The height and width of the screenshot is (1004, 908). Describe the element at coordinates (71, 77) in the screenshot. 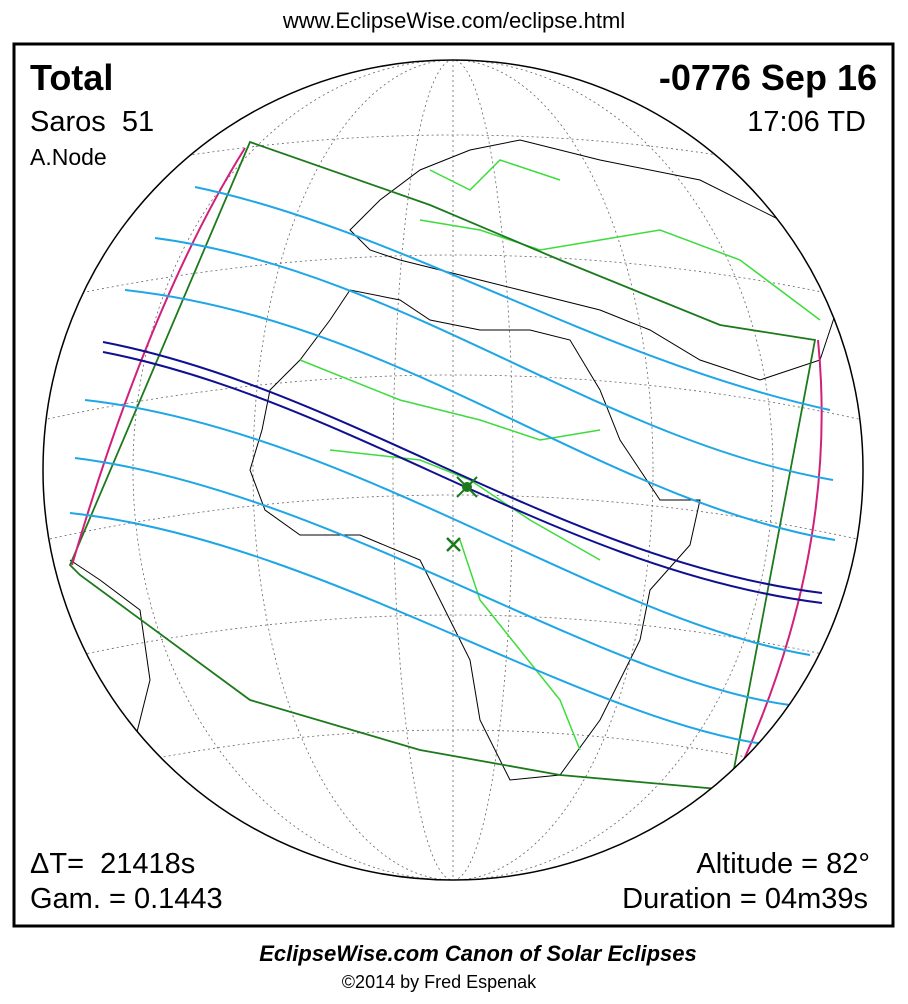

I see `eclipse-type: Total` at that location.